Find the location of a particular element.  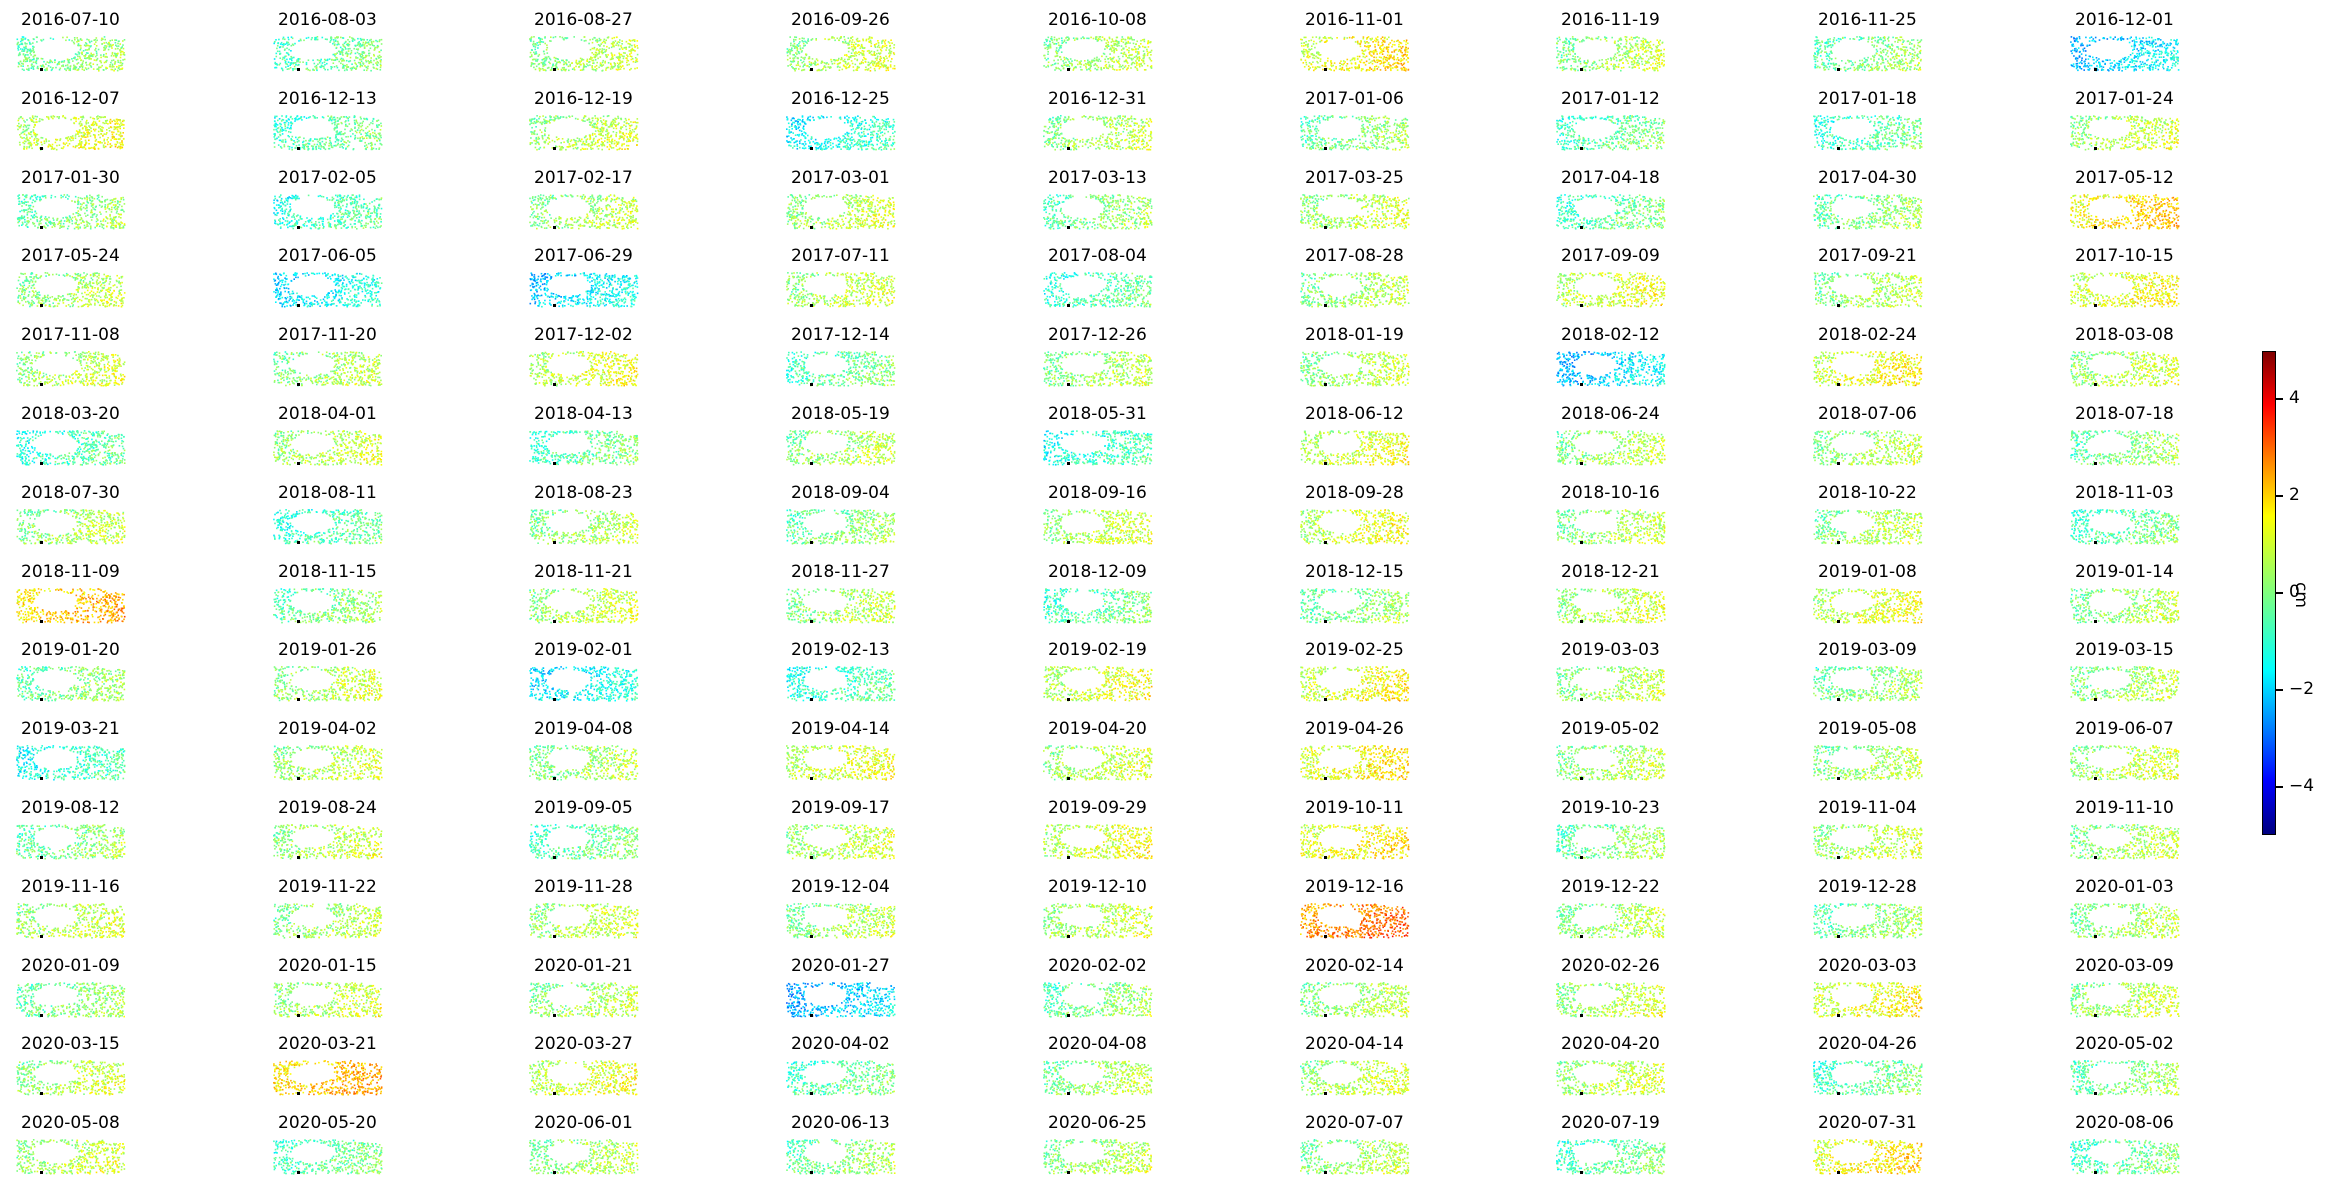

panel-date-title: 2018-03-20 is located at coordinates (70, 414).